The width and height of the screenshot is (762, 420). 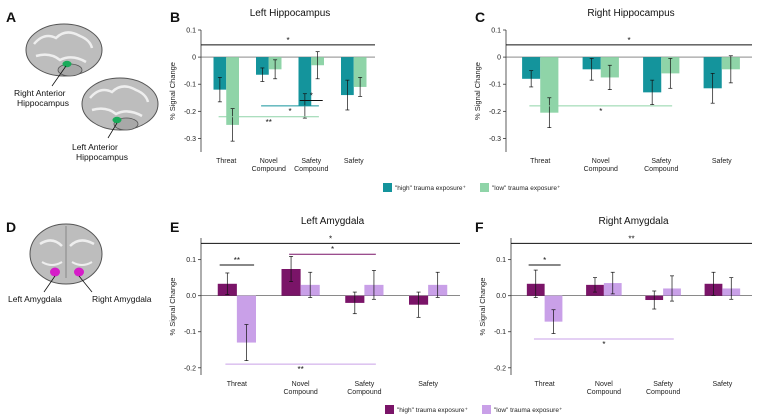 What do you see at coordinates (175, 17) in the screenshot?
I see `panel-letter-b: B` at bounding box center [175, 17].